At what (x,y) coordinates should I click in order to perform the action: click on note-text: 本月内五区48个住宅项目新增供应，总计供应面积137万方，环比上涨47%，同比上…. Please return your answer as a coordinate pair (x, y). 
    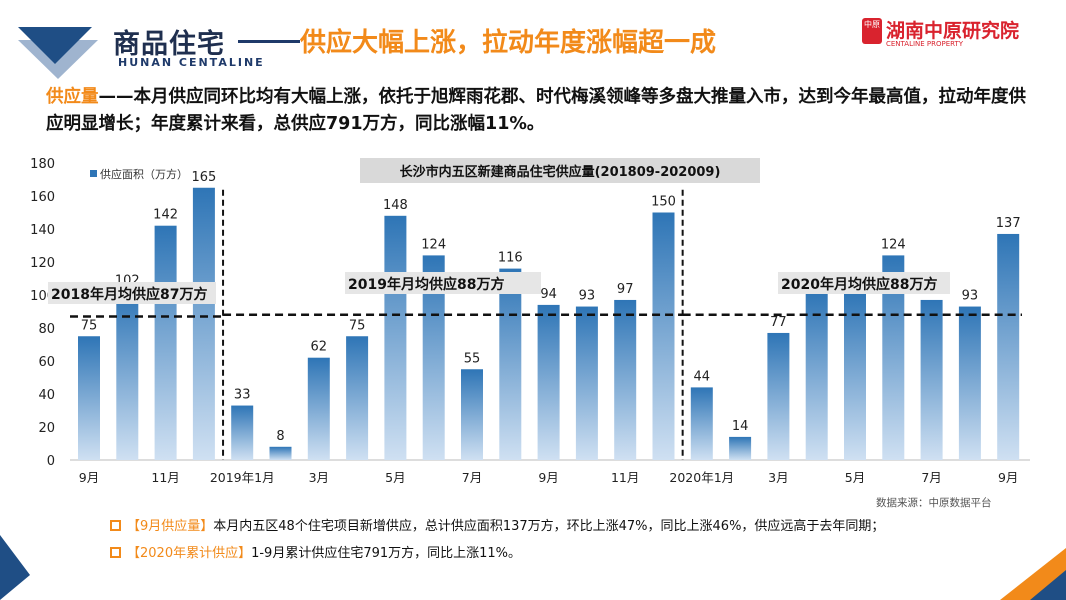
    Looking at the image, I should click on (549, 526).